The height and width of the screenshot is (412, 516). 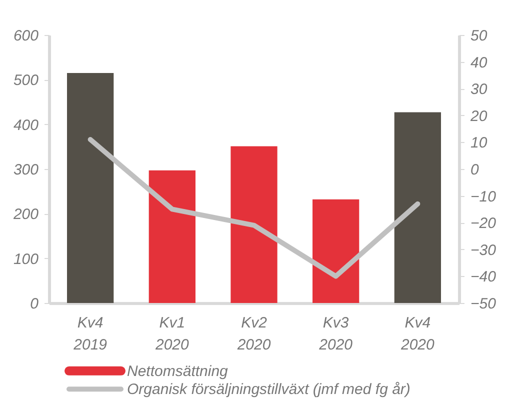 I want to click on x-tick-label: Kv4 2020, so click(x=418, y=334).